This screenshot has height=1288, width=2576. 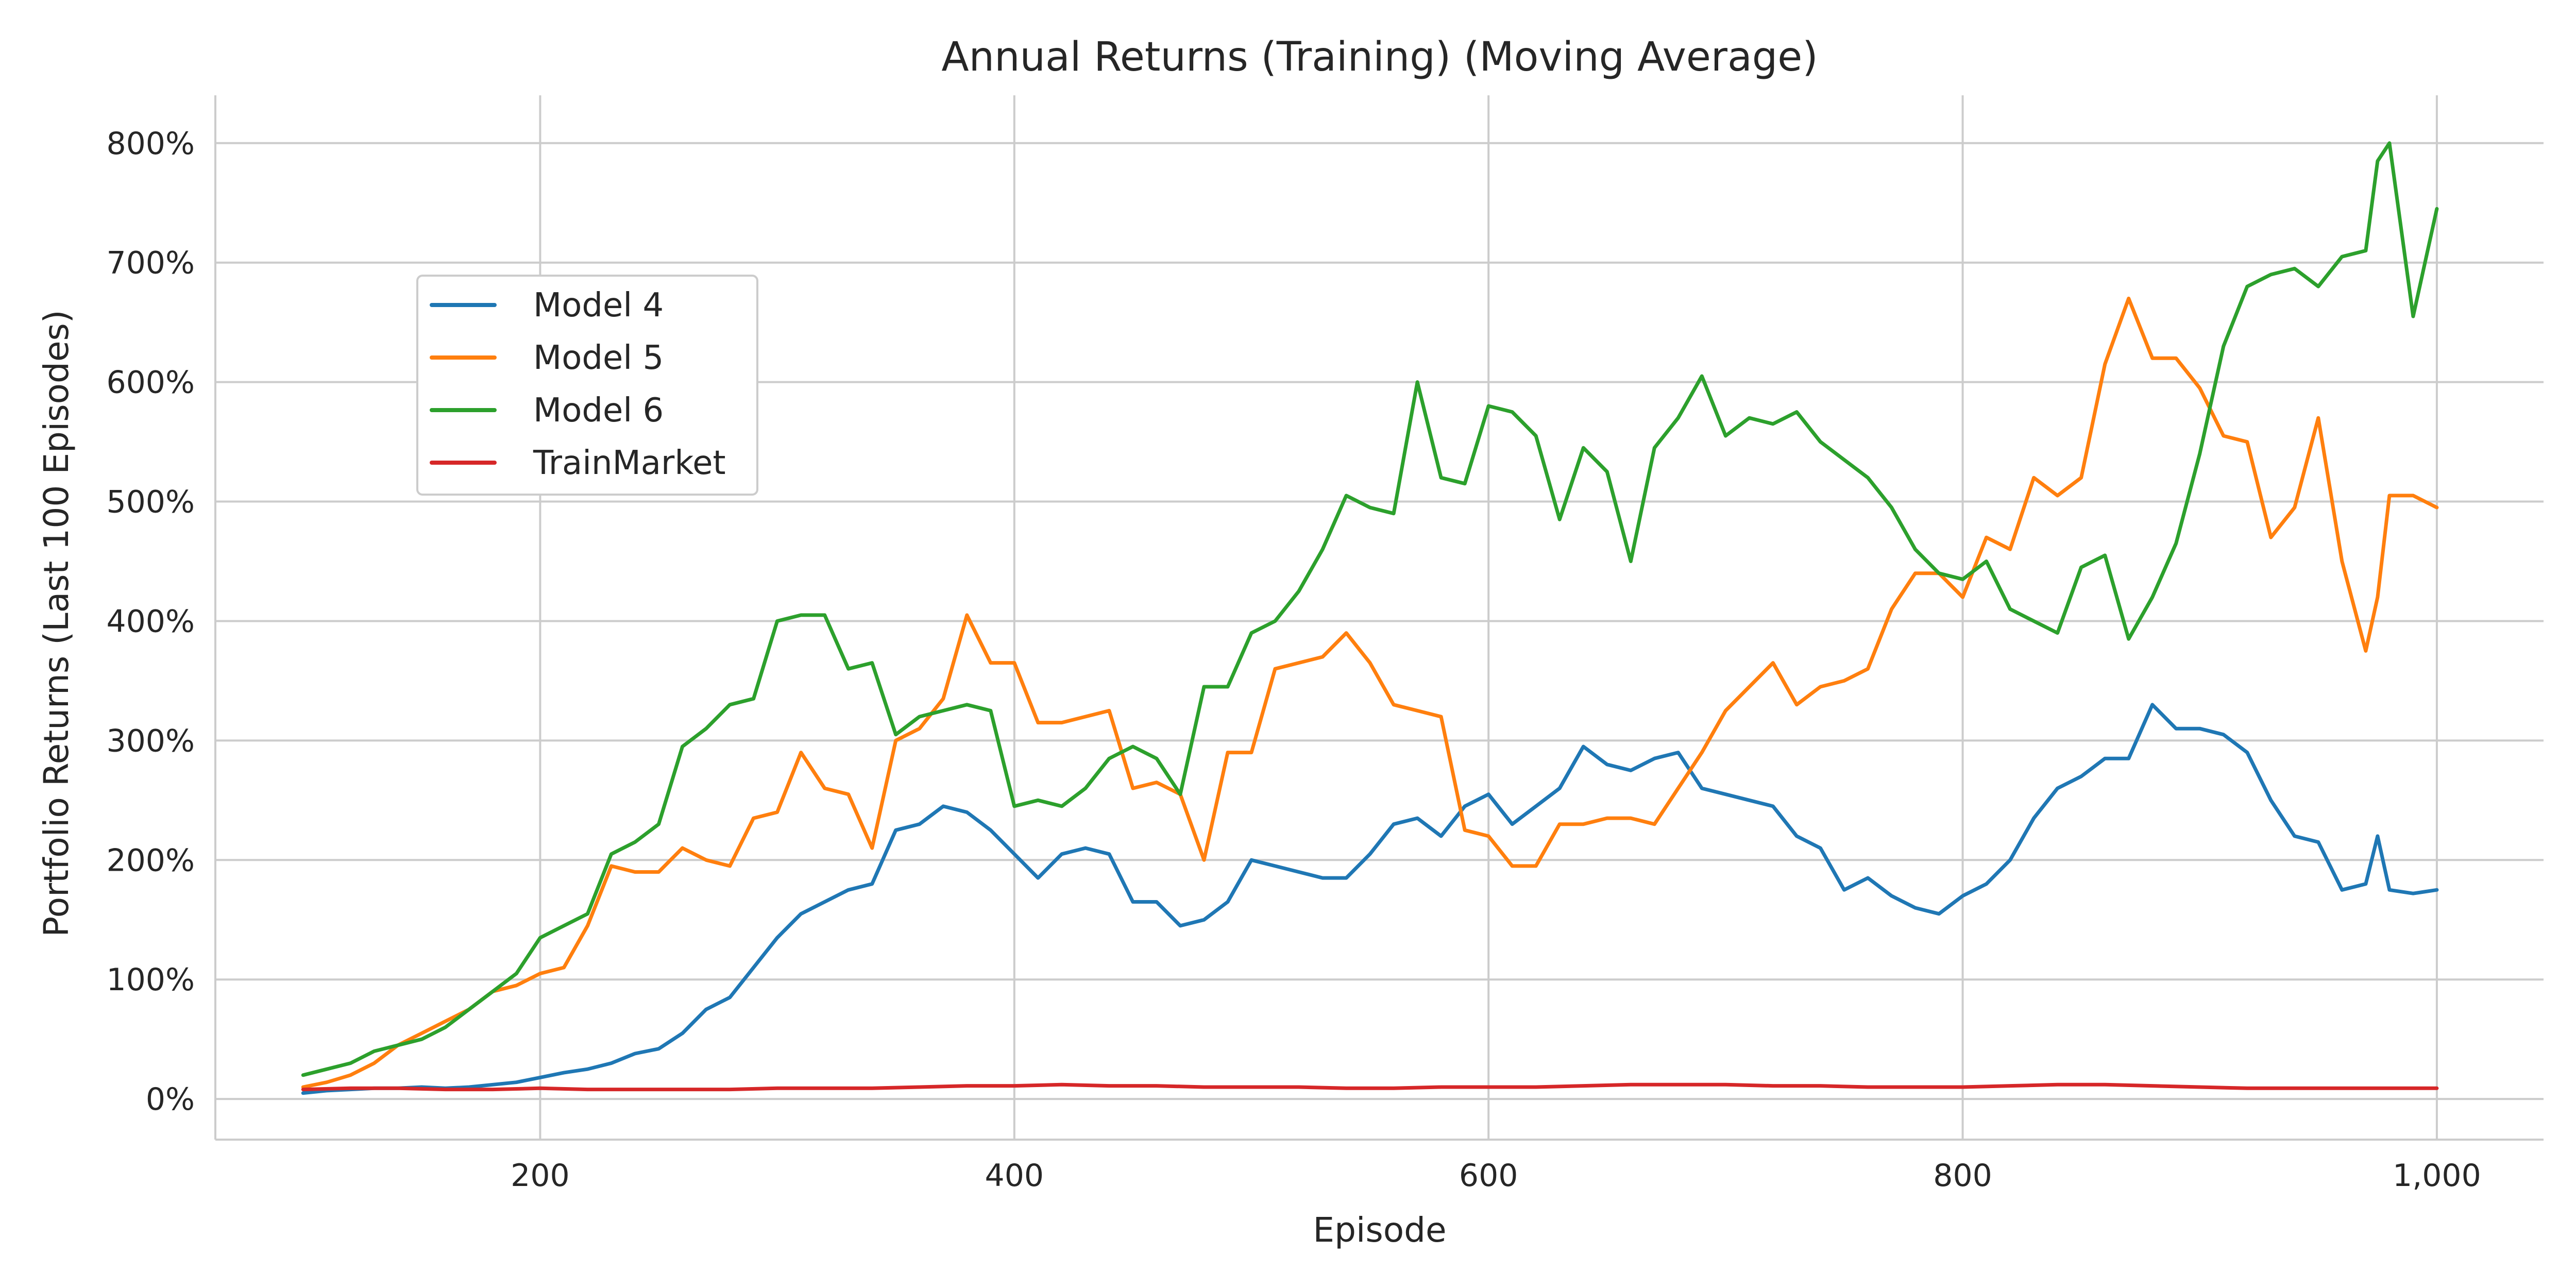 I want to click on legend-label-model-6: Model 6, so click(x=598, y=411).